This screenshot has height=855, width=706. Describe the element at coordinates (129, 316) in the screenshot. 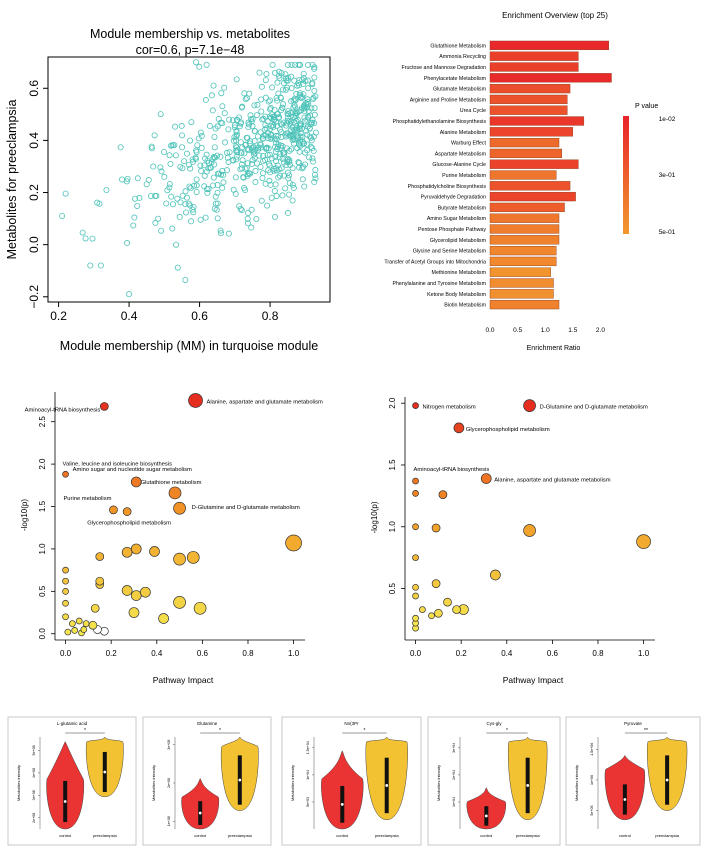

I see `x-tick-label: 0.4` at that location.